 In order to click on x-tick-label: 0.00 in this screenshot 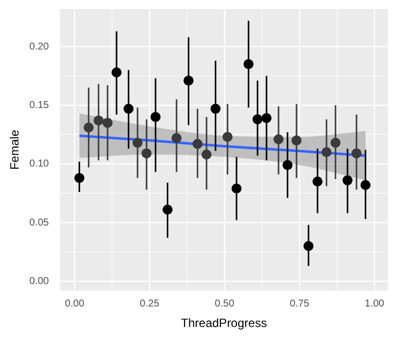, I will do `click(74, 304)`.